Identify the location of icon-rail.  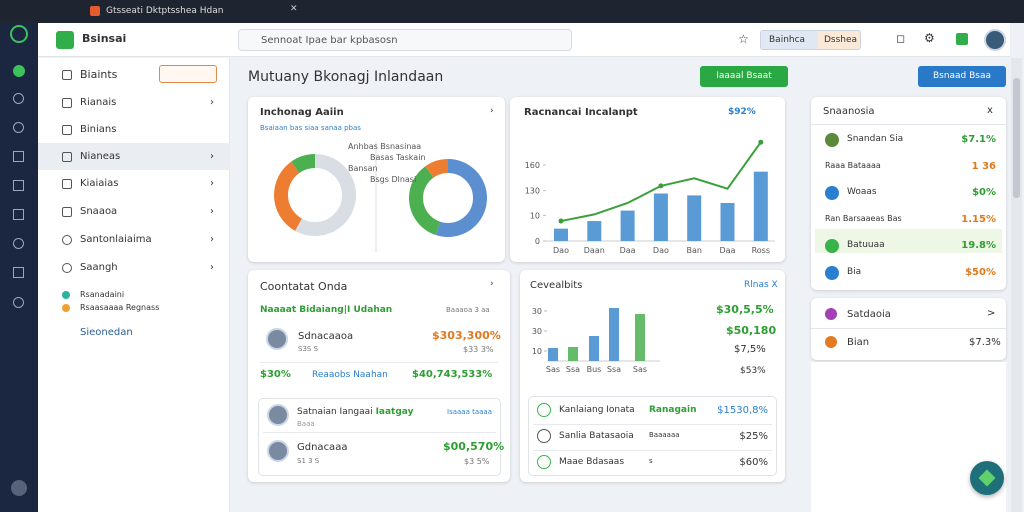
(19, 267).